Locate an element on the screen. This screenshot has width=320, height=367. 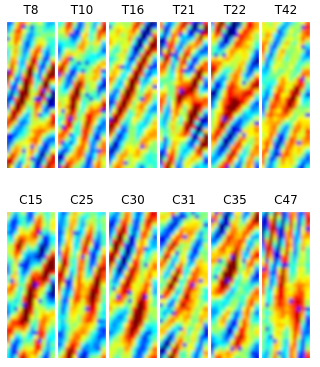
panel-label: C30 is located at coordinates (133, 200).